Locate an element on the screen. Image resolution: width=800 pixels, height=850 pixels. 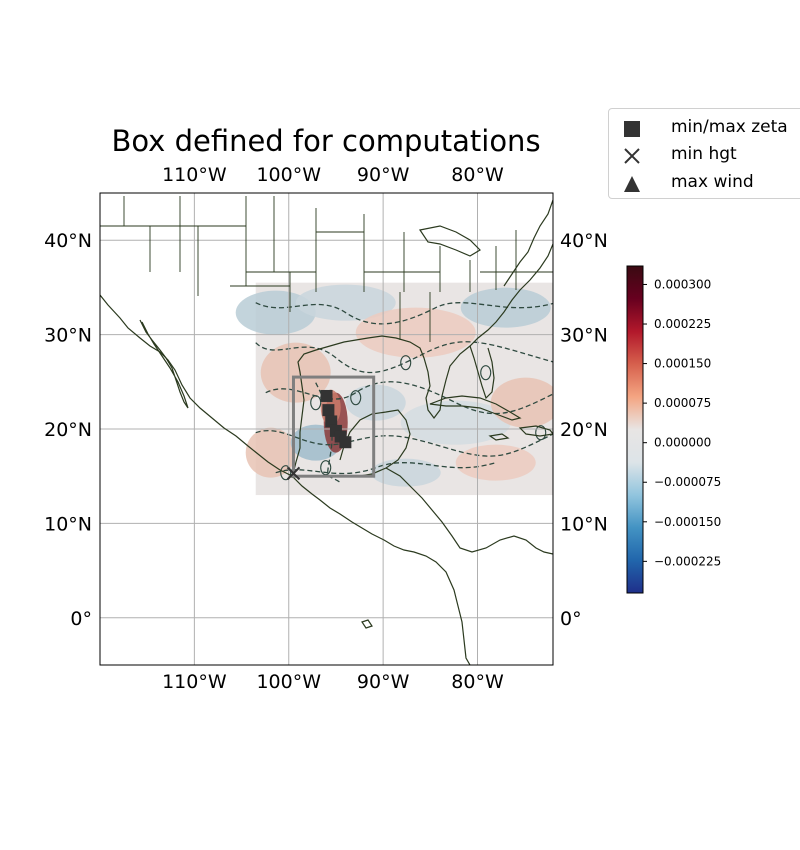
legend-item-min-max-zeta: min/max zeta is located at coordinates (704, 128).